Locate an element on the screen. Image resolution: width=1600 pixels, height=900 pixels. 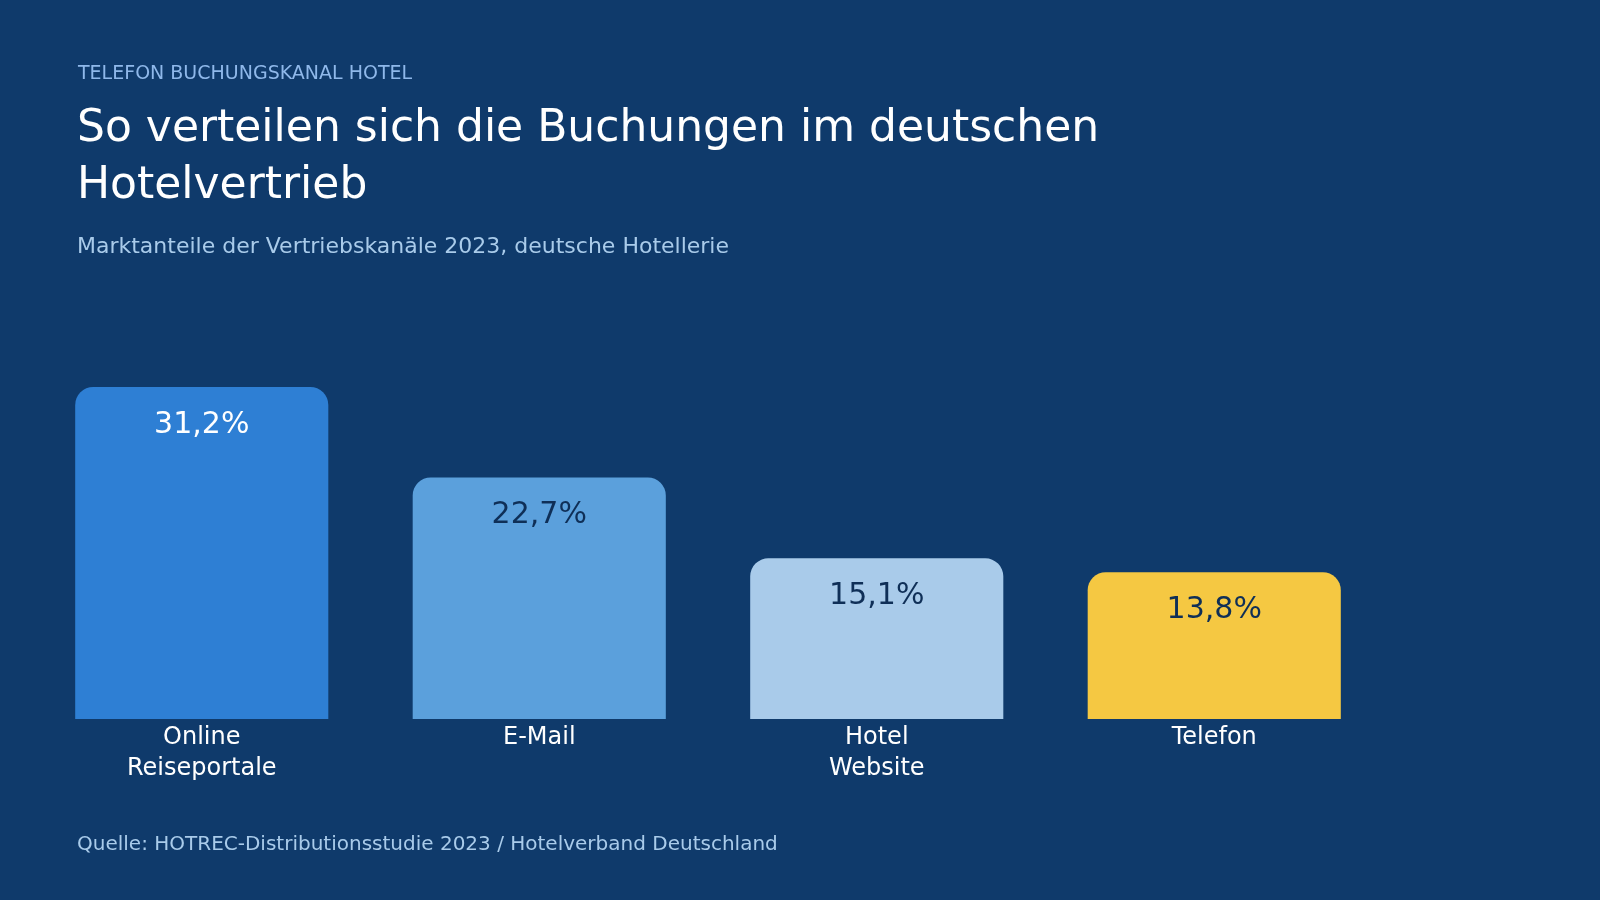
data-label: 31,2% is located at coordinates (202, 422).